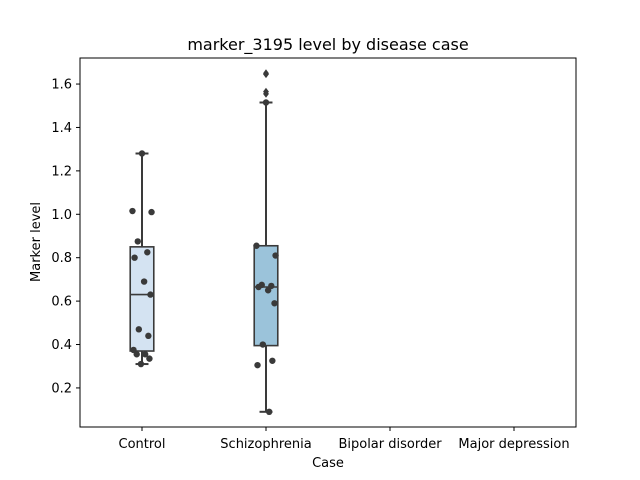 The image size is (640, 480). I want to click on y-axis-label: Marker level, so click(36, 242).